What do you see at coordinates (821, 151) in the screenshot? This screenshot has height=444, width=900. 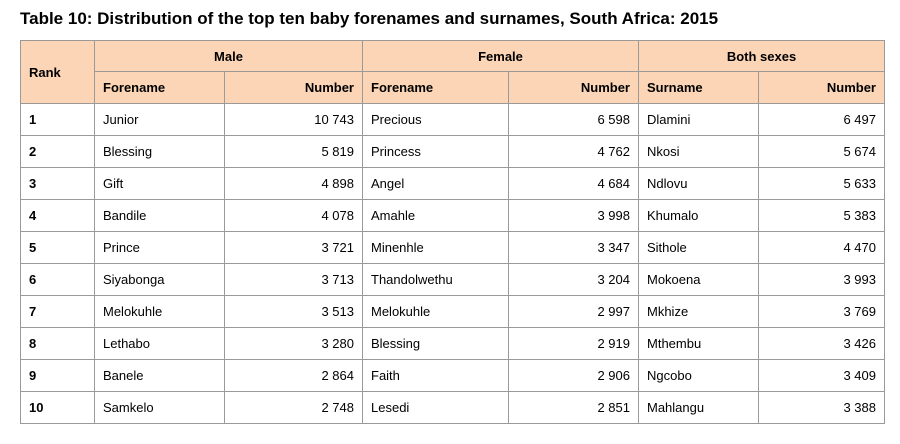 I see `surname-number-cell: 5 674` at bounding box center [821, 151].